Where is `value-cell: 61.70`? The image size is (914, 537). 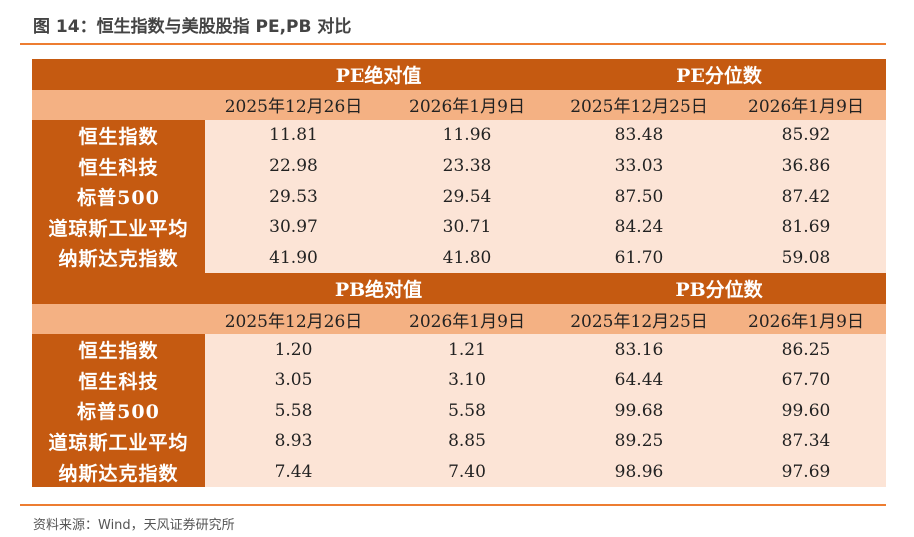 value-cell: 61.70 is located at coordinates (639, 258).